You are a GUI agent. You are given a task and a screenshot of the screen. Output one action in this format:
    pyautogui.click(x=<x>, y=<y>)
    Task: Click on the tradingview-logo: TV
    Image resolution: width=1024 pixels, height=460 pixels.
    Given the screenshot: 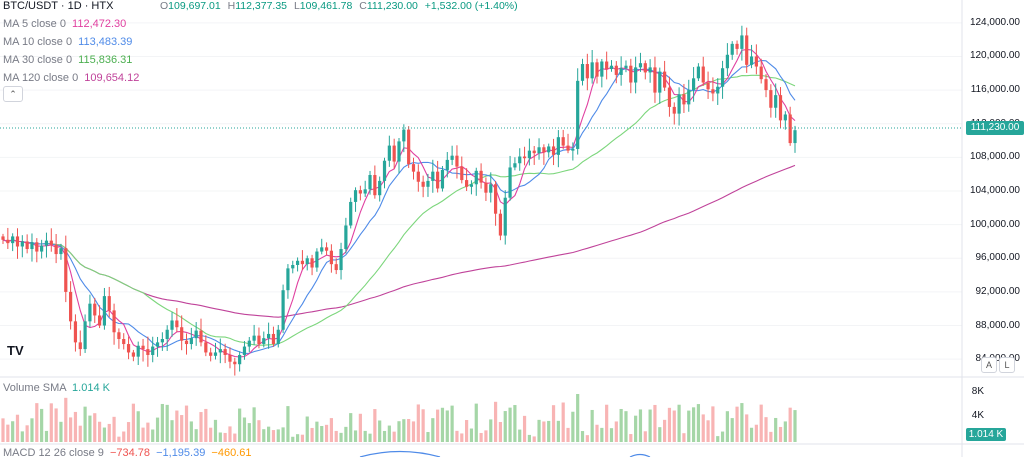 What is the action you would take?
    pyautogui.click(x=15, y=350)
    